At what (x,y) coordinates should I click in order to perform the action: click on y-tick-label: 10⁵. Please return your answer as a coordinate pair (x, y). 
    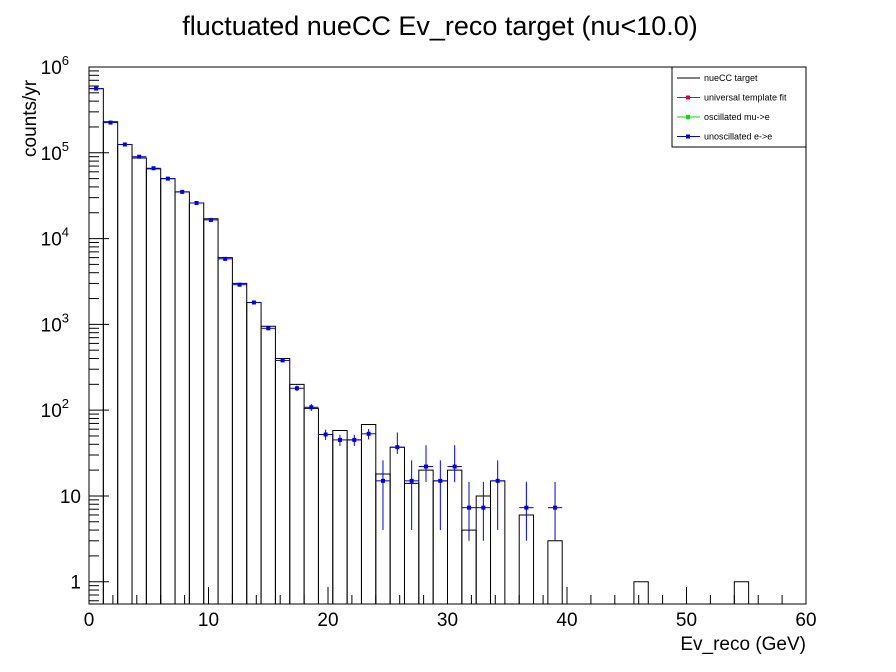
    Looking at the image, I should click on (55, 152).